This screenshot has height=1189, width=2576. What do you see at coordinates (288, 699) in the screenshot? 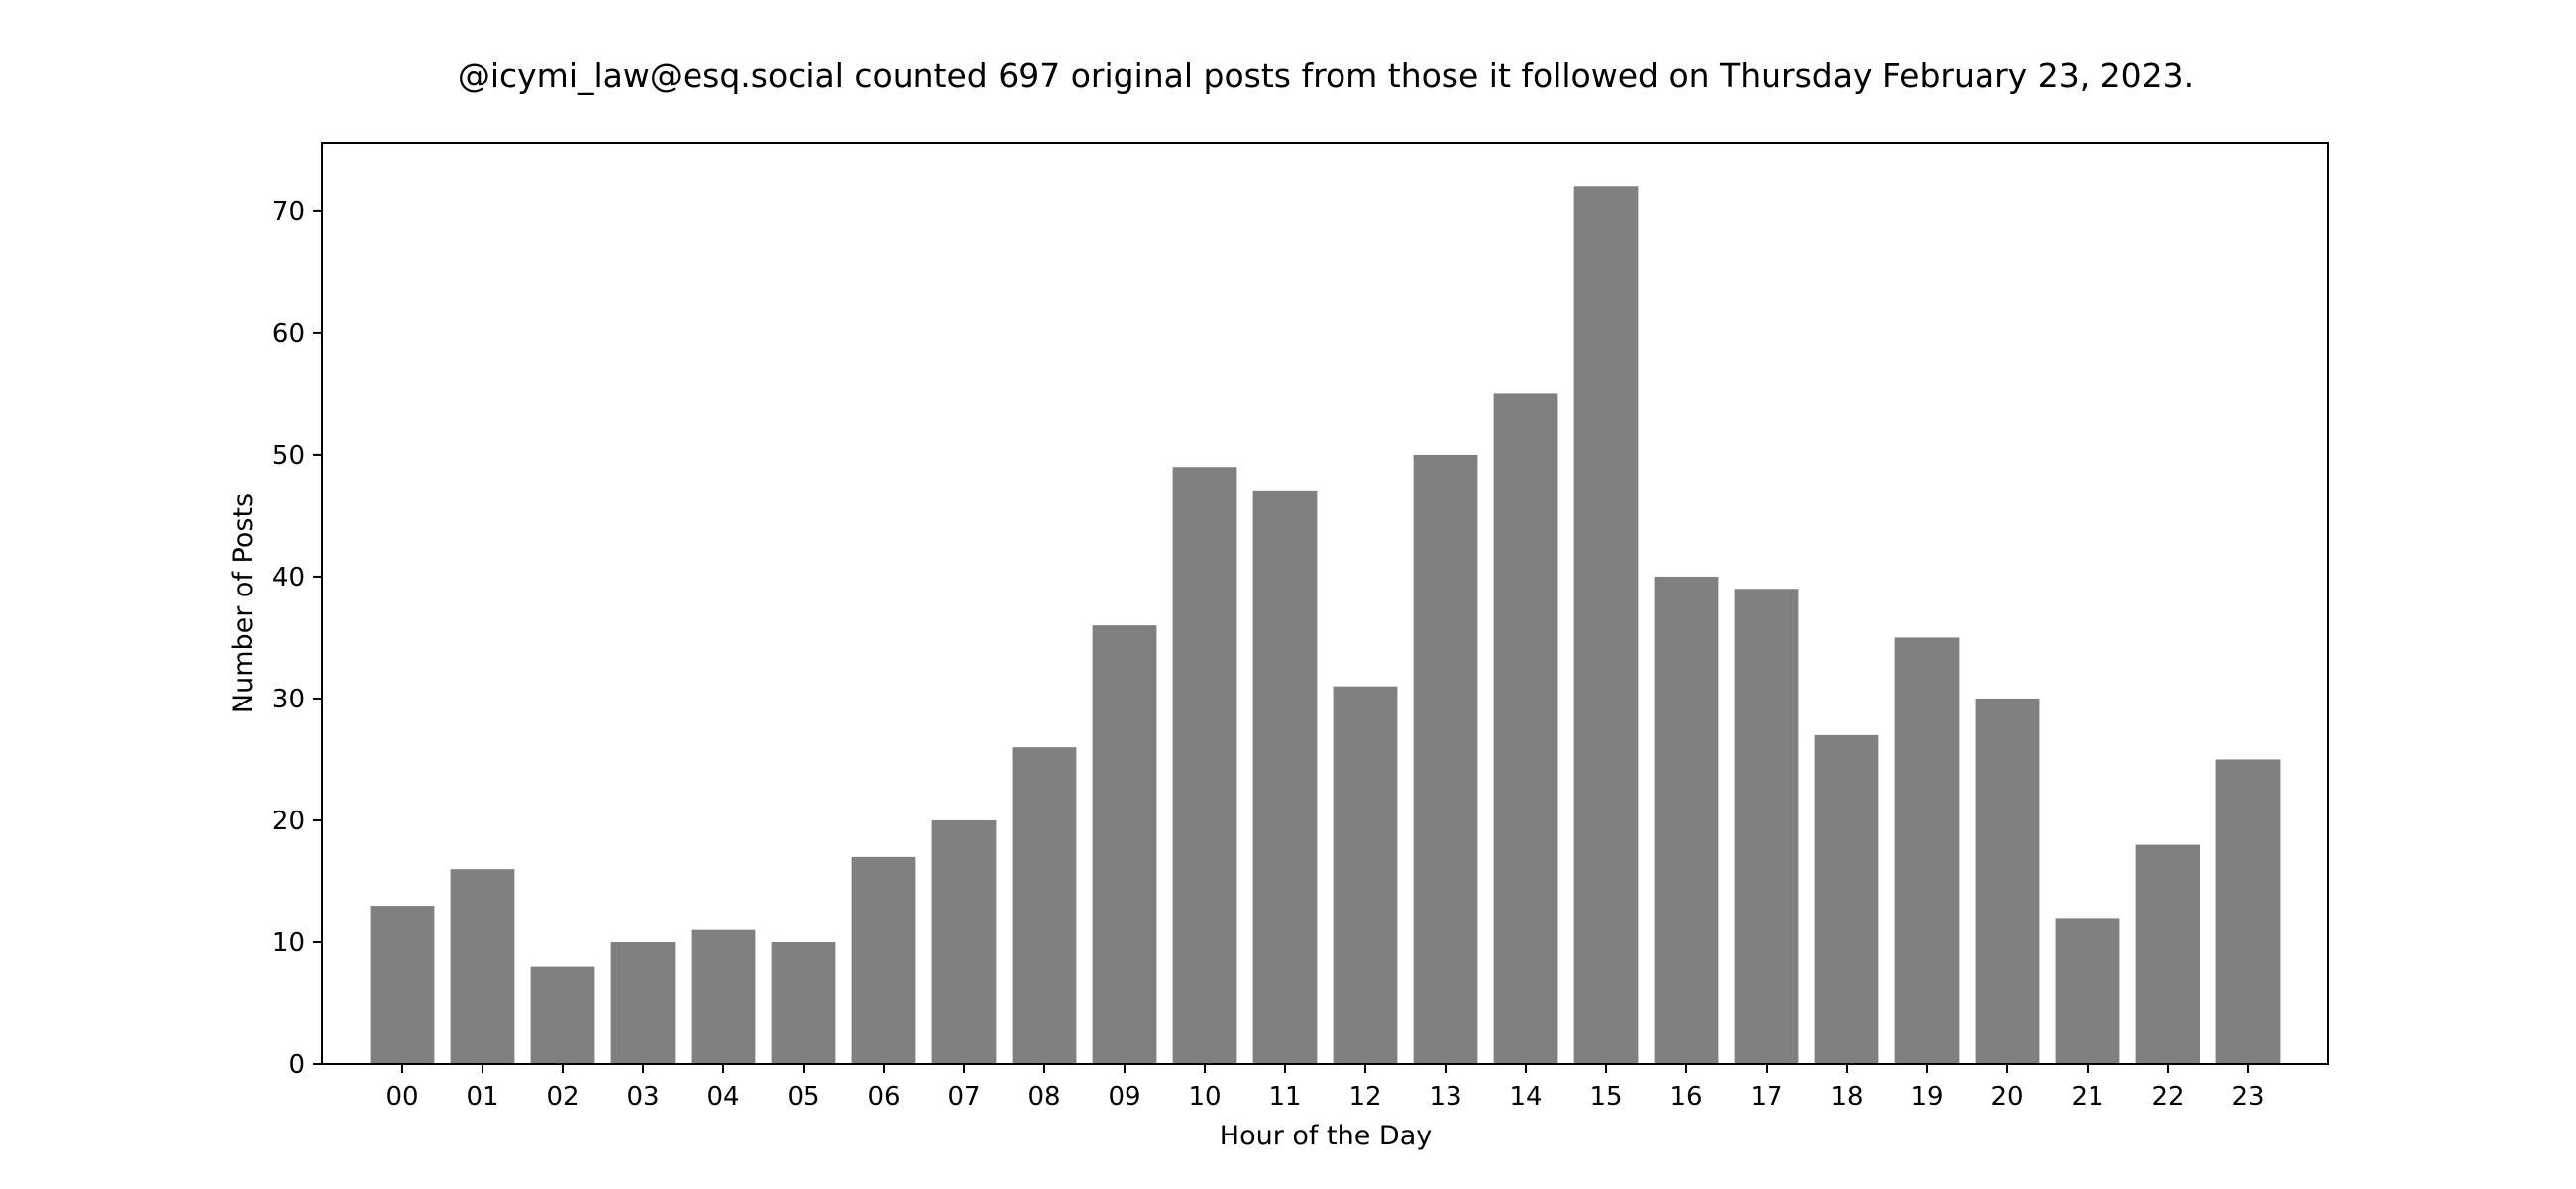
I see `y-tick-label: 30` at bounding box center [288, 699].